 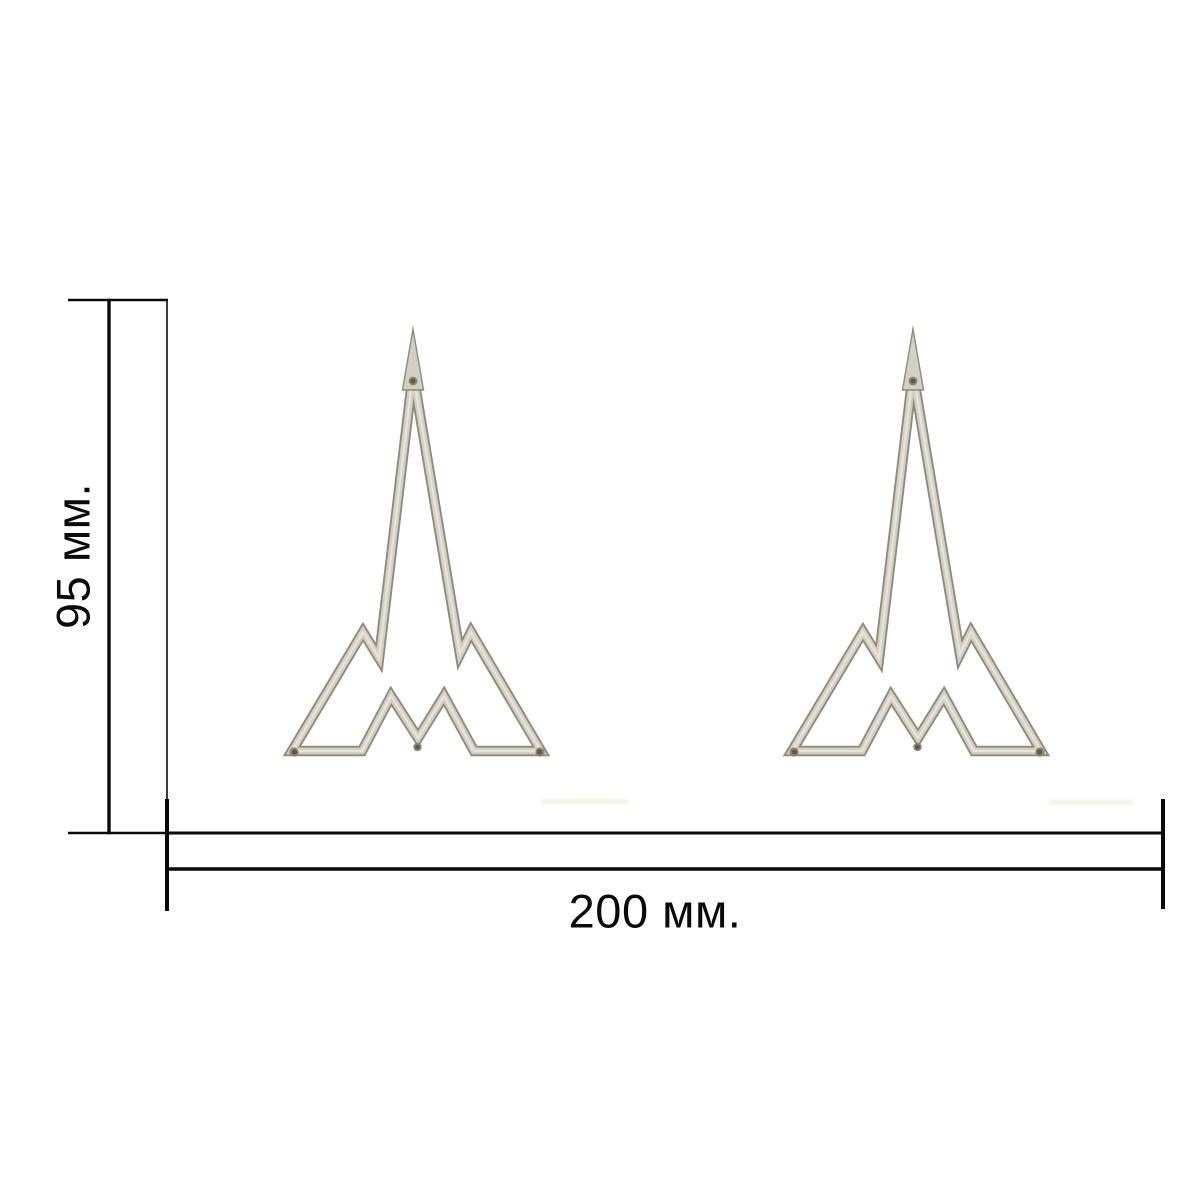 I want to click on shadow-artifact-left, so click(x=585, y=801).